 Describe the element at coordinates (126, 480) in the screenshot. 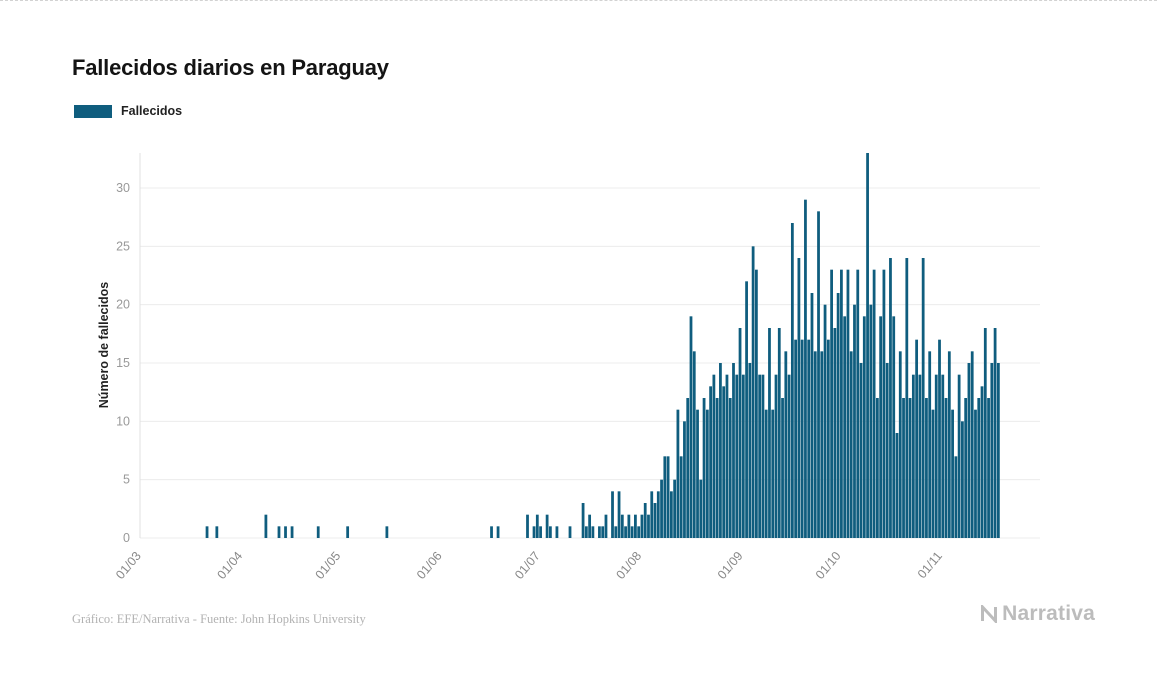

I see `y-tick-label: 5` at that location.